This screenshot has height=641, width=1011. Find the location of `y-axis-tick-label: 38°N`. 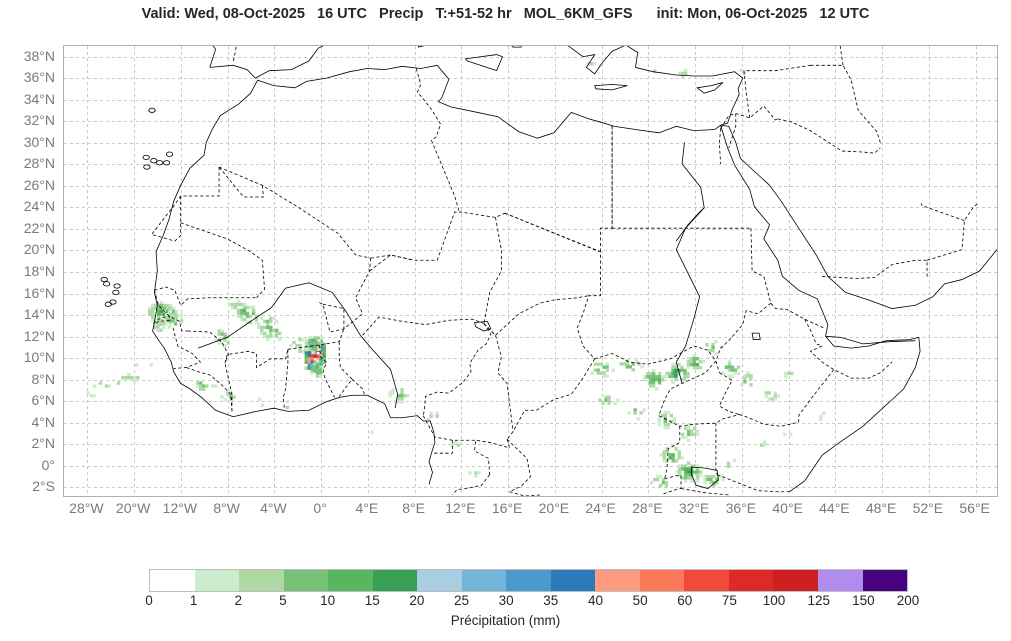

y-axis-tick-label: 38°N is located at coordinates (39, 55).